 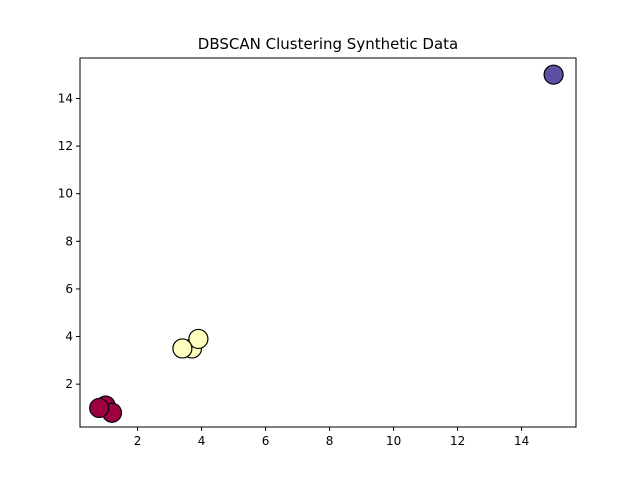 I want to click on x-tick-label: 6, so click(x=266, y=441).